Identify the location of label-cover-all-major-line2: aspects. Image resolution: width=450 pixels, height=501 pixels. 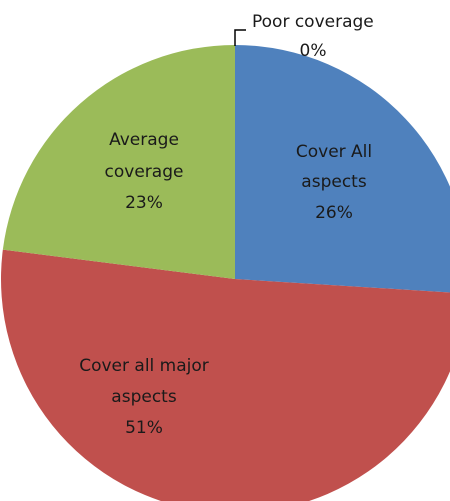
(144, 397).